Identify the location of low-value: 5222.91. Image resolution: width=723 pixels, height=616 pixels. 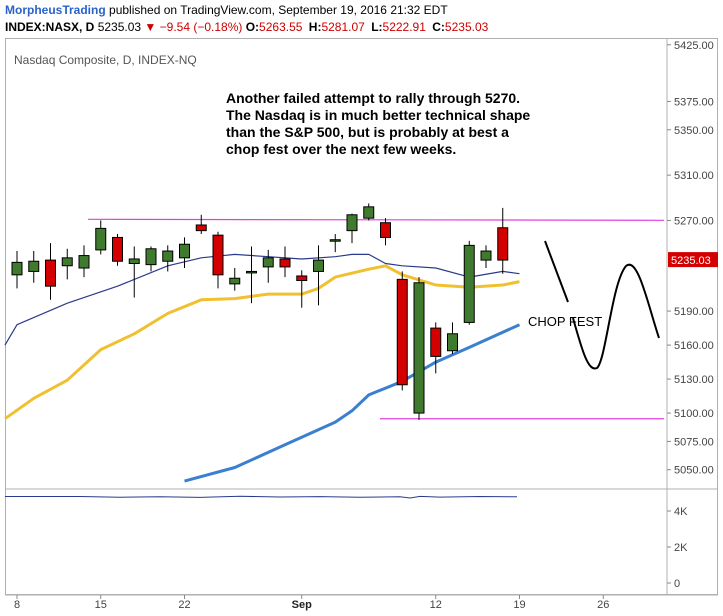
(404, 27).